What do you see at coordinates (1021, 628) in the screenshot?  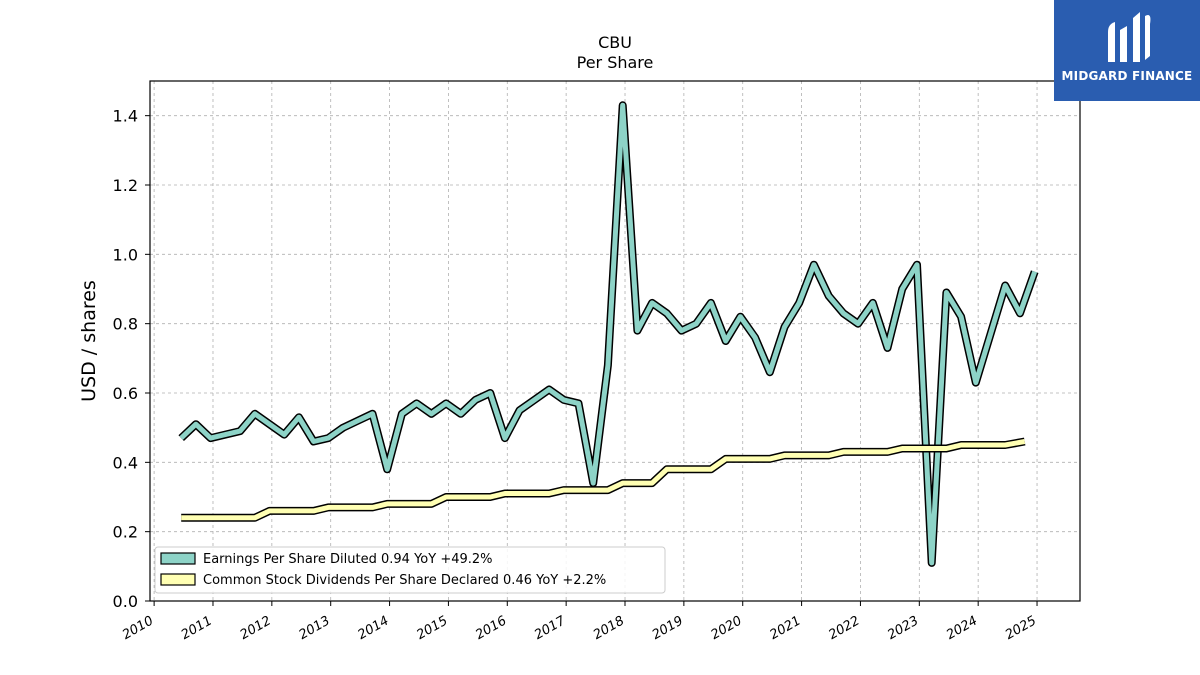 I see `x-tick-label: 2025` at bounding box center [1021, 628].